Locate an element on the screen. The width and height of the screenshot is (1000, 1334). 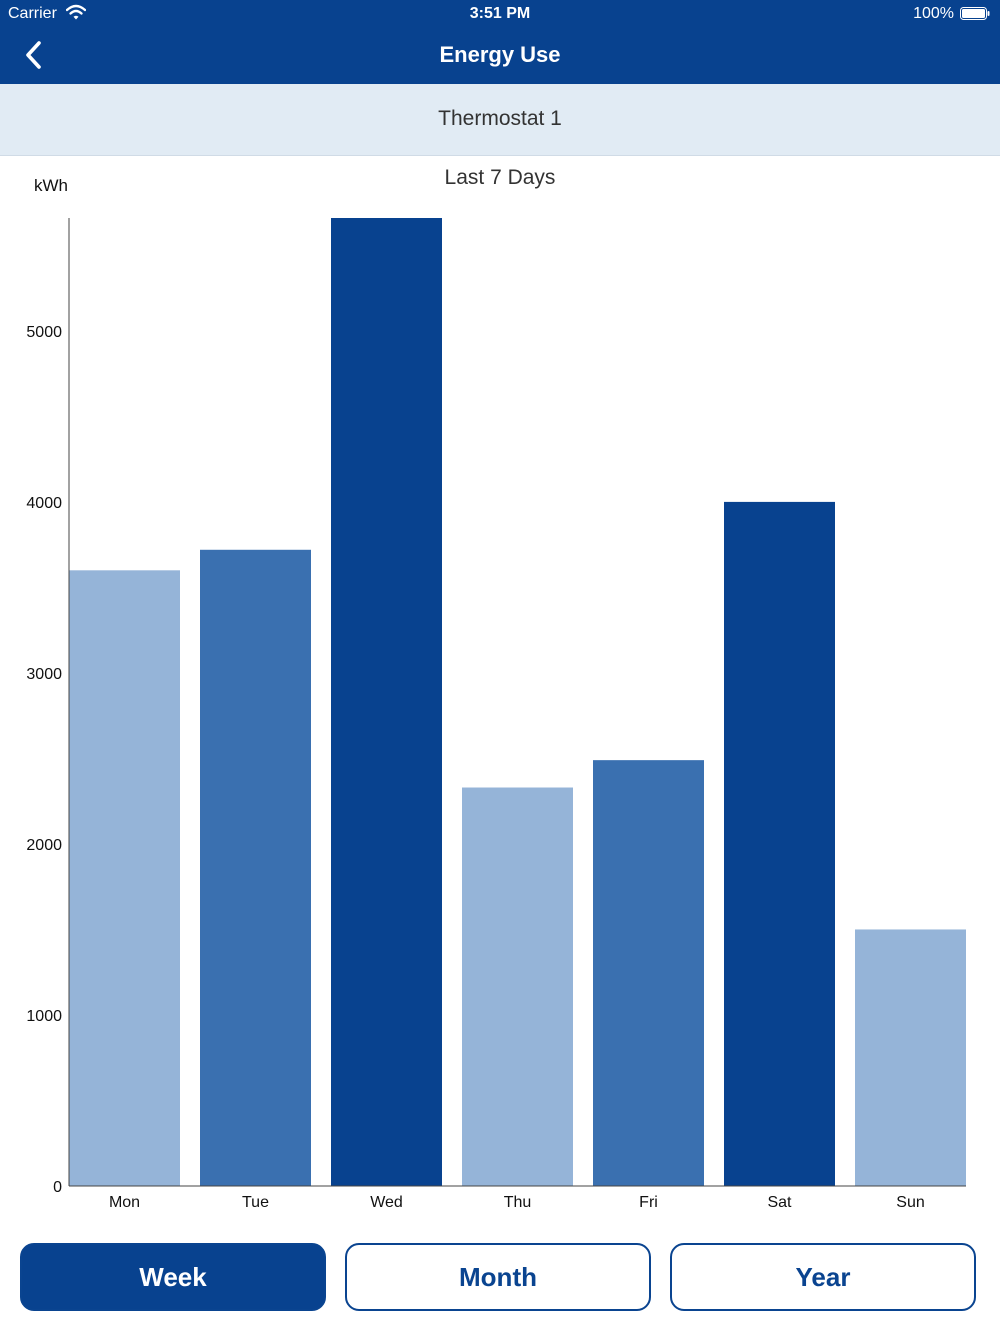
navigation-bar: Energy Use is located at coordinates (500, 56).